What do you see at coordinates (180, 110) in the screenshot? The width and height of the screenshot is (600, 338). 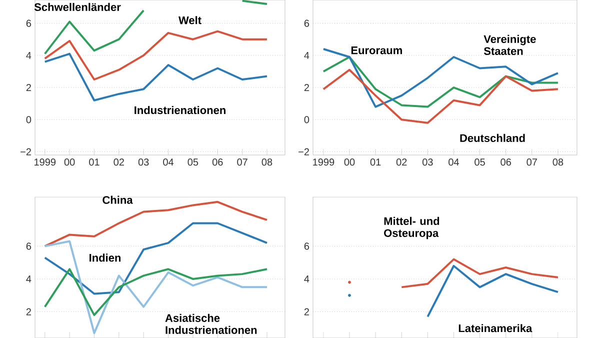 I see `series-label: Industrienationen` at bounding box center [180, 110].